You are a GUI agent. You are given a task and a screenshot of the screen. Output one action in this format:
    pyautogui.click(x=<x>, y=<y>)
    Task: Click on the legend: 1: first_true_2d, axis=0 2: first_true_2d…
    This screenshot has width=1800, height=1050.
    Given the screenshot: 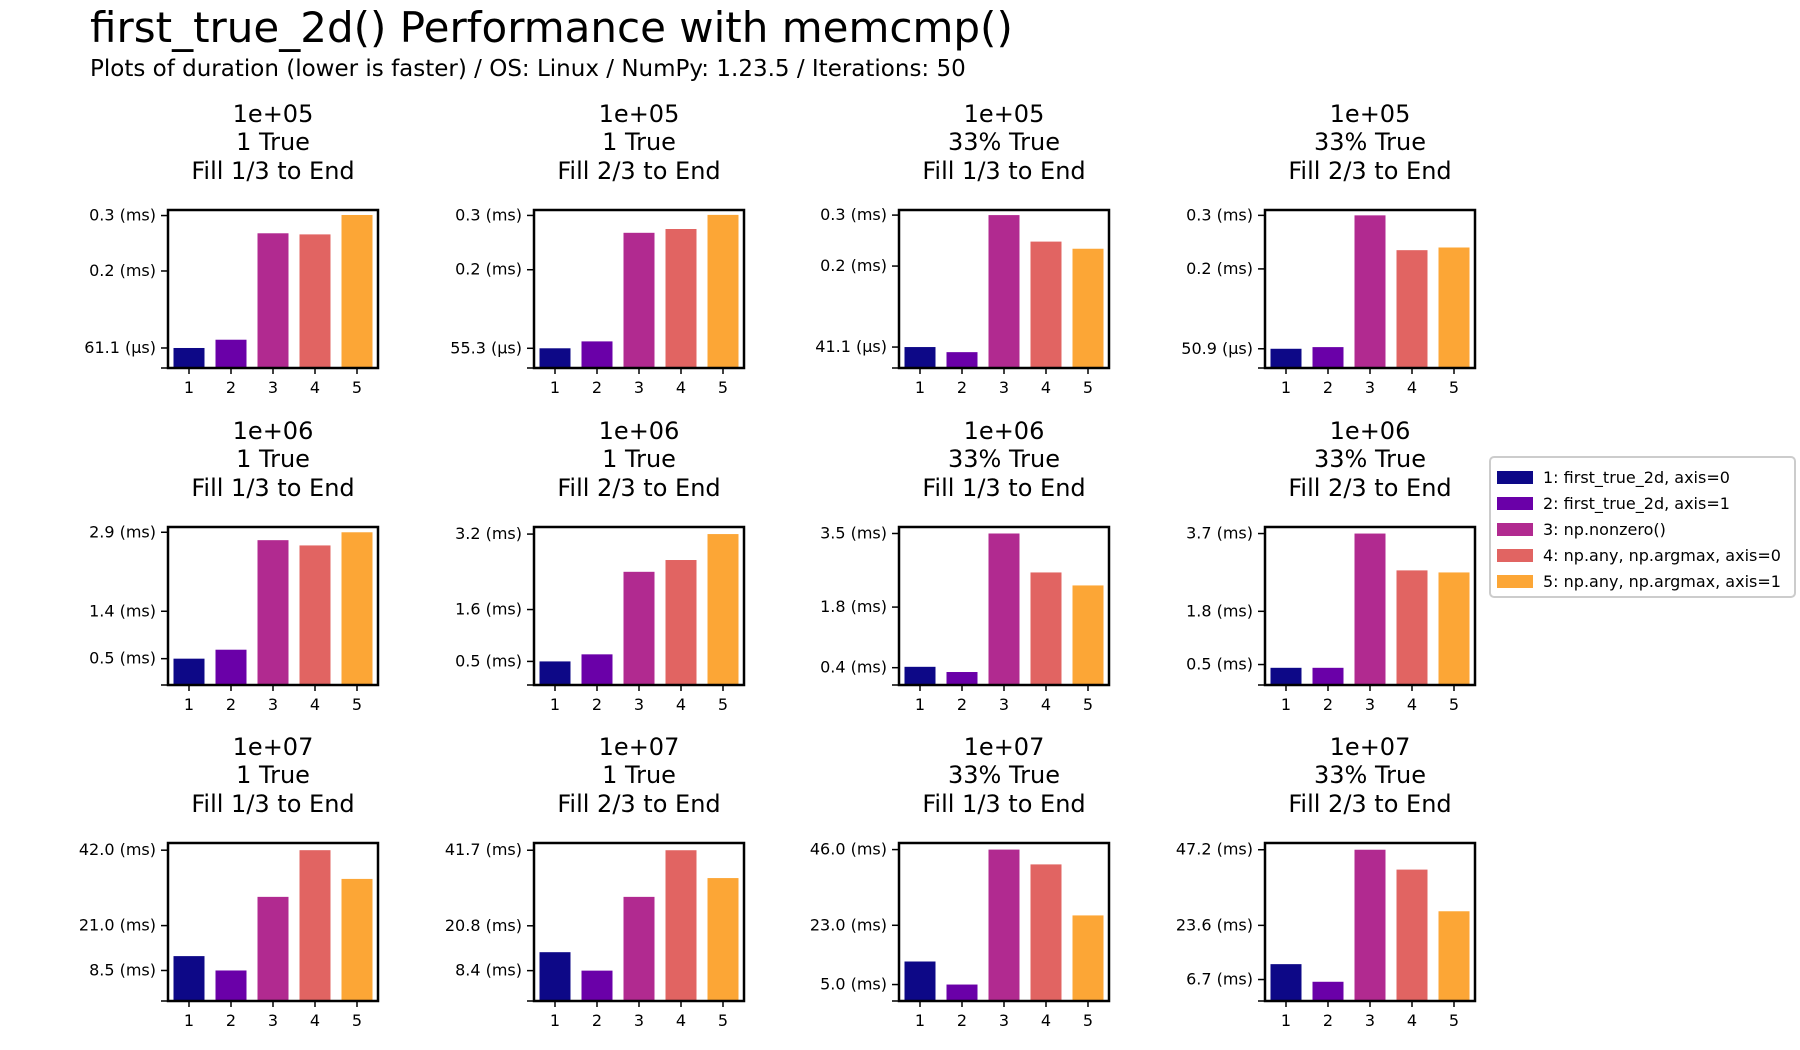 What is the action you would take?
    pyautogui.click(x=1642, y=527)
    